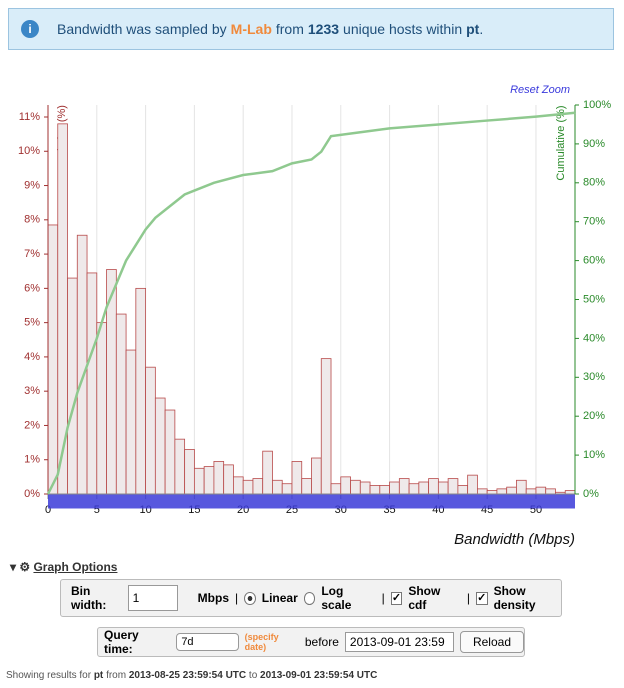 The width and height of the screenshot is (624, 688). What do you see at coordinates (32, 425) in the screenshot?
I see `y-tick-label: 2%` at bounding box center [32, 425].